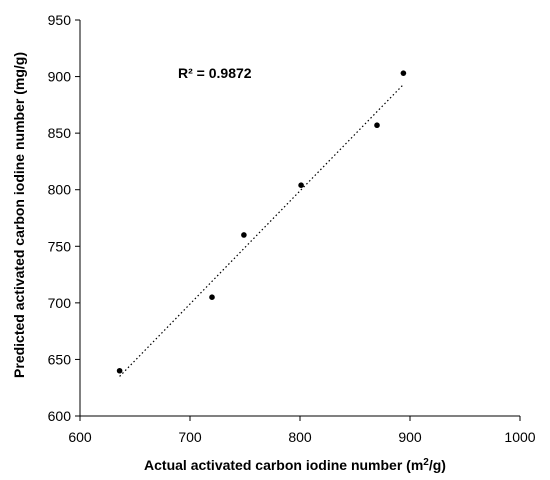  I want to click on x-axis-ticks: 600 700 800 900 1000, so click(302, 430).